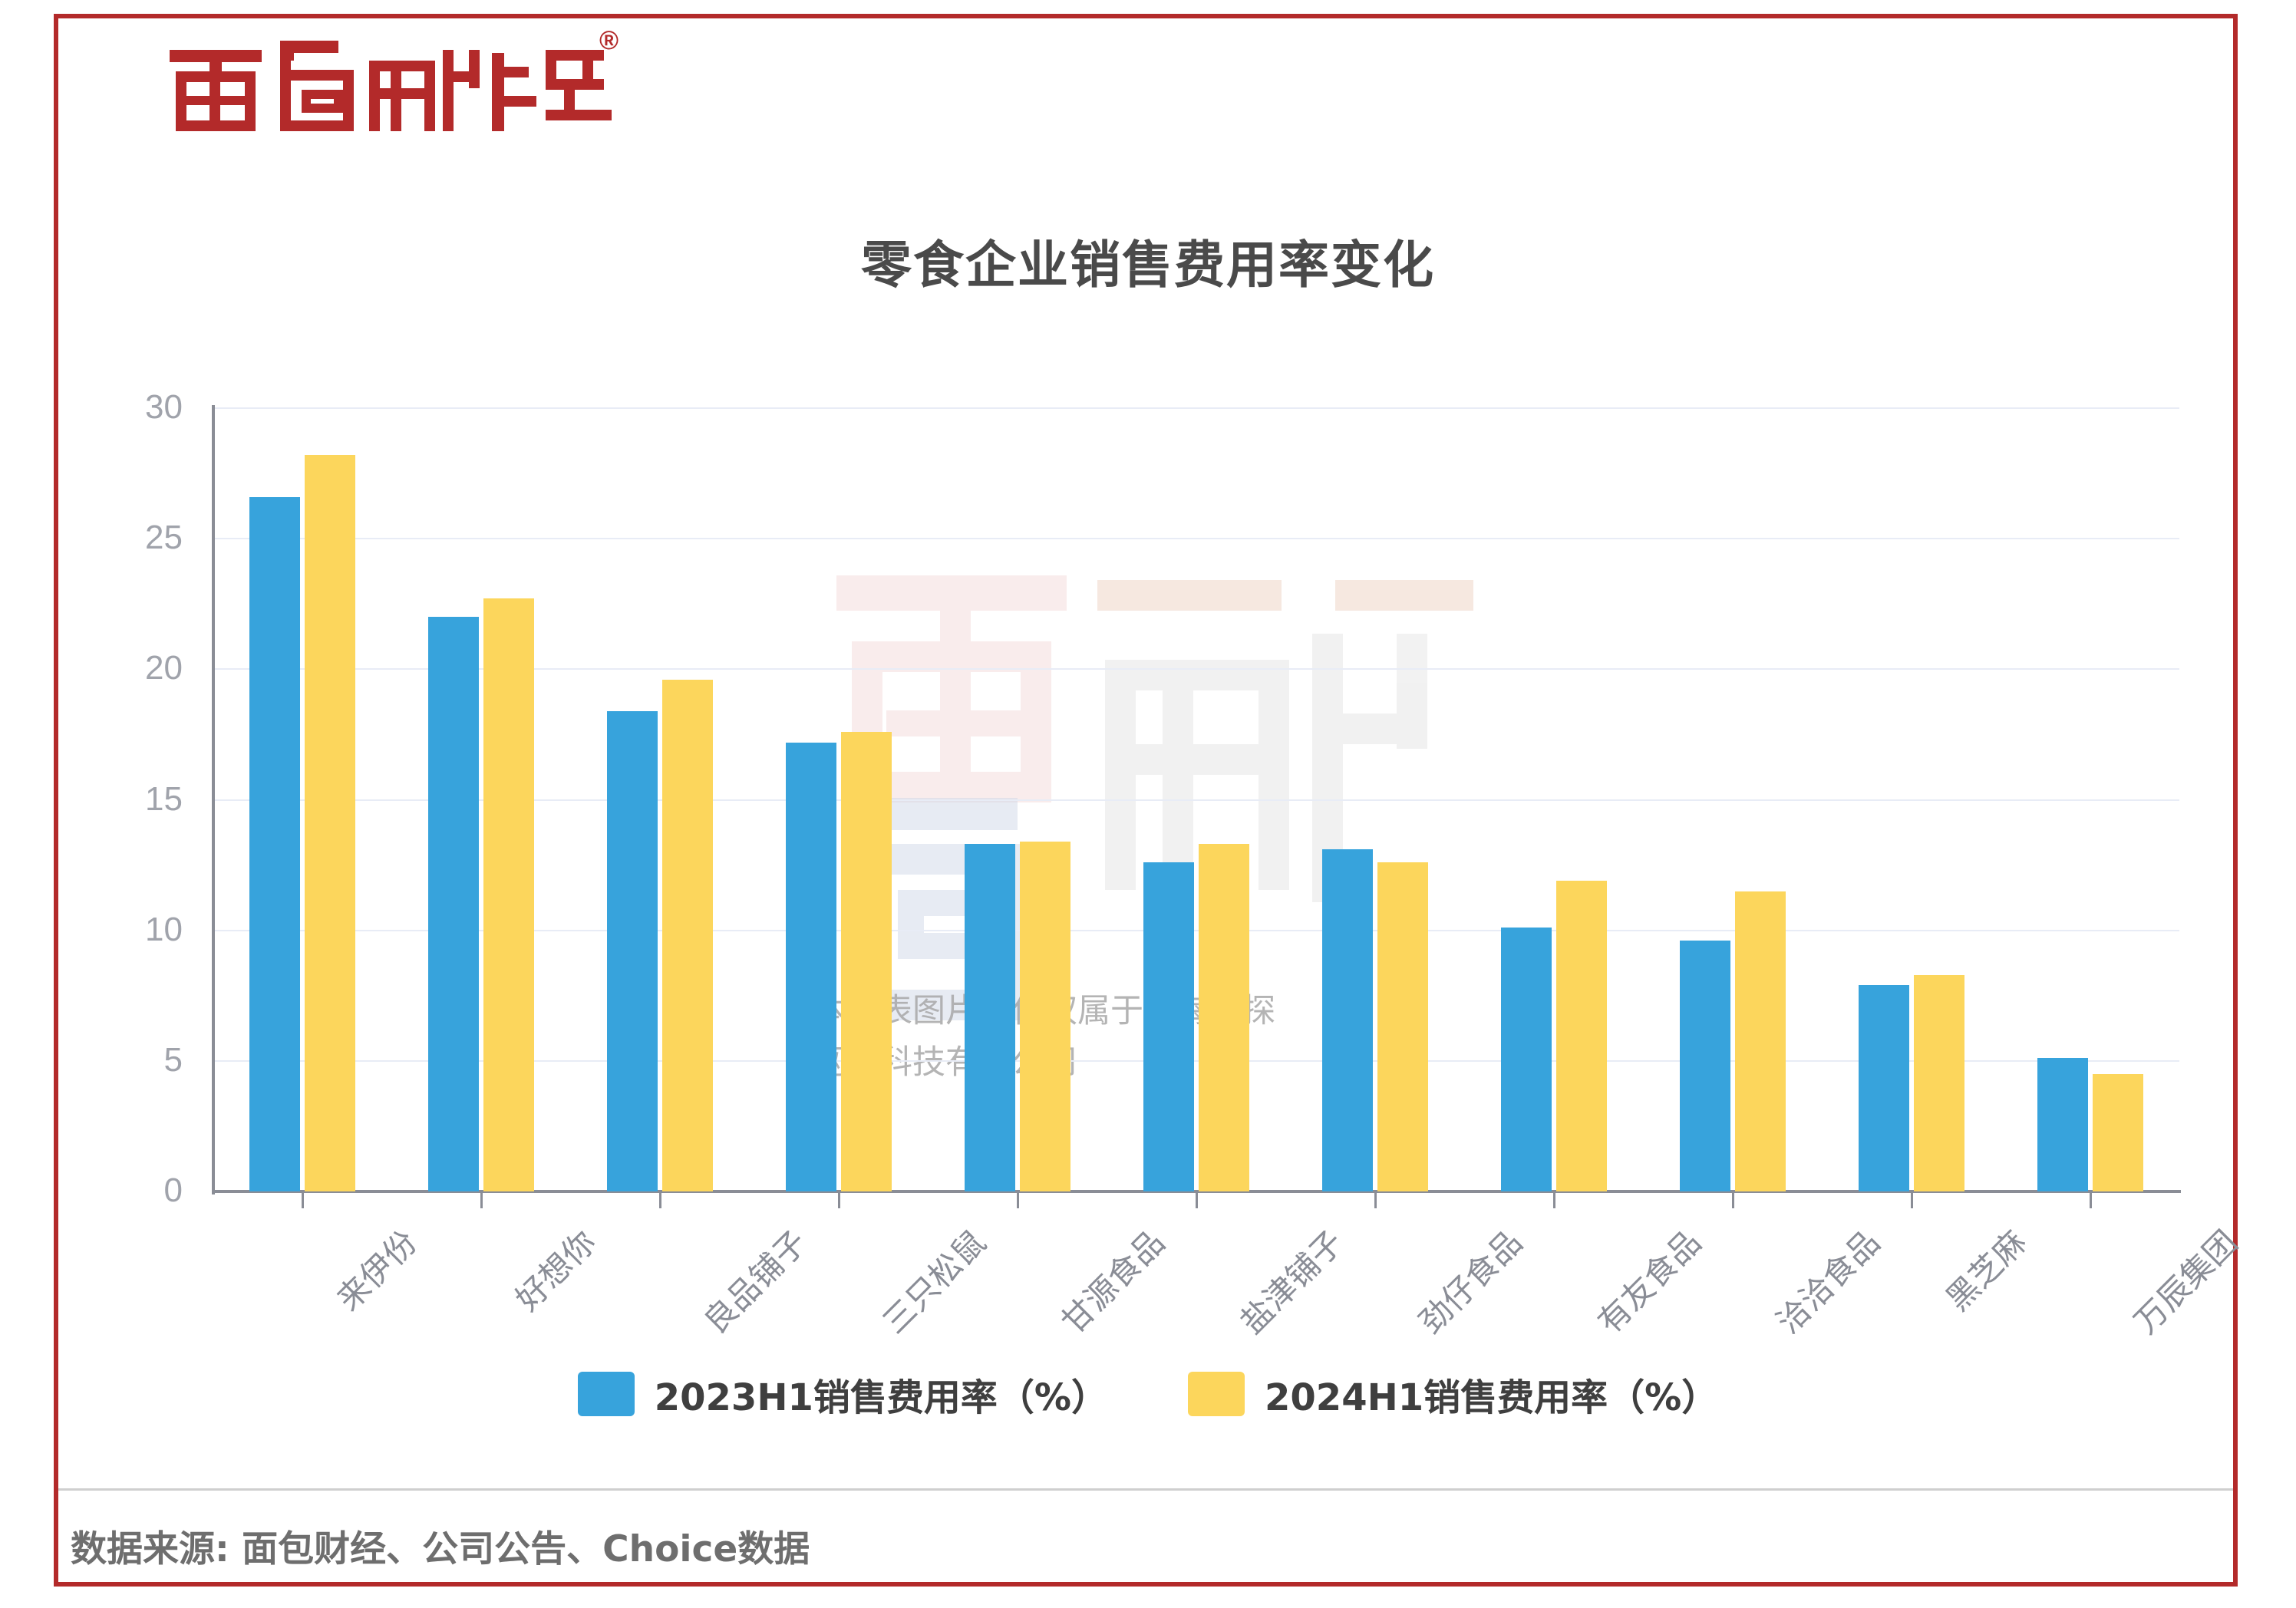 The width and height of the screenshot is (2296, 1608). I want to click on legend-label: 2024H1销售费用率（%）, so click(1492, 1398).